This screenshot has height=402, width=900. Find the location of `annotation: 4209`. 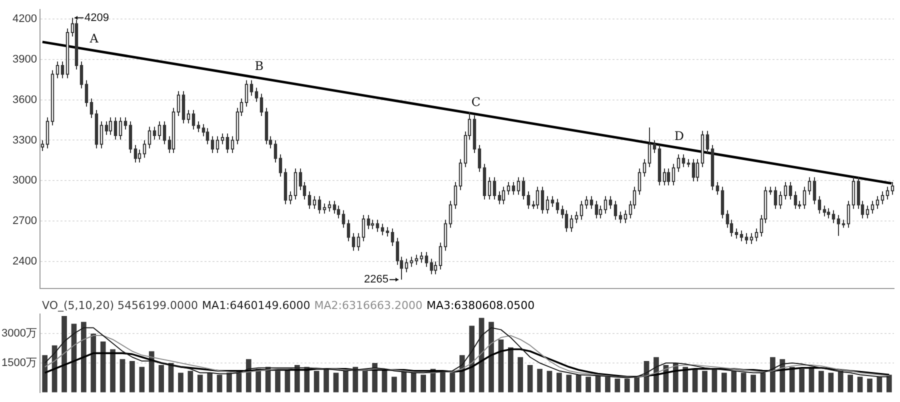

annotation: 4209 is located at coordinates (97, 18).